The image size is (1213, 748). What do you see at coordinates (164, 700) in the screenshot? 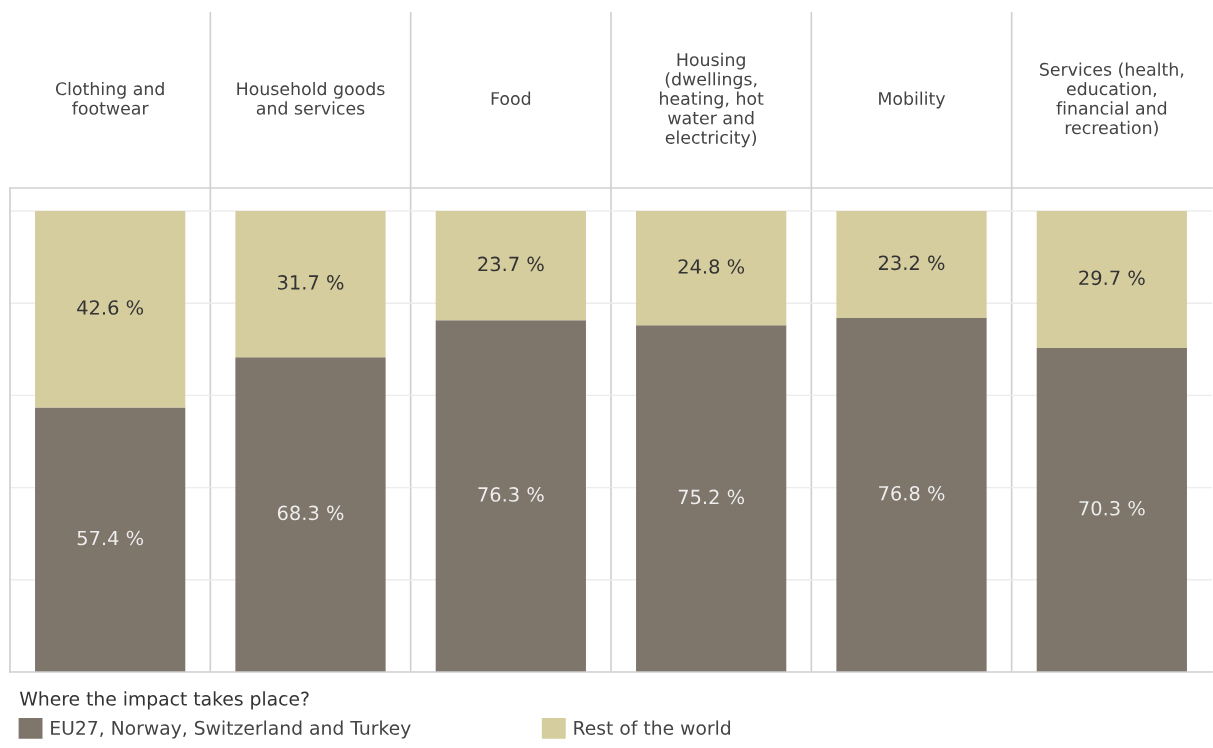
I see `legend-title: Where the impact takes place?` at bounding box center [164, 700].